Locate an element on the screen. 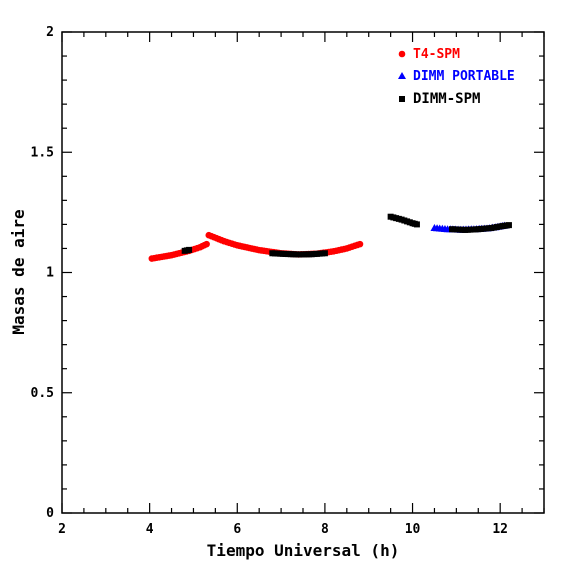 This screenshot has height=574, width=574. y-tick-label: 1.5 is located at coordinates (42, 152).